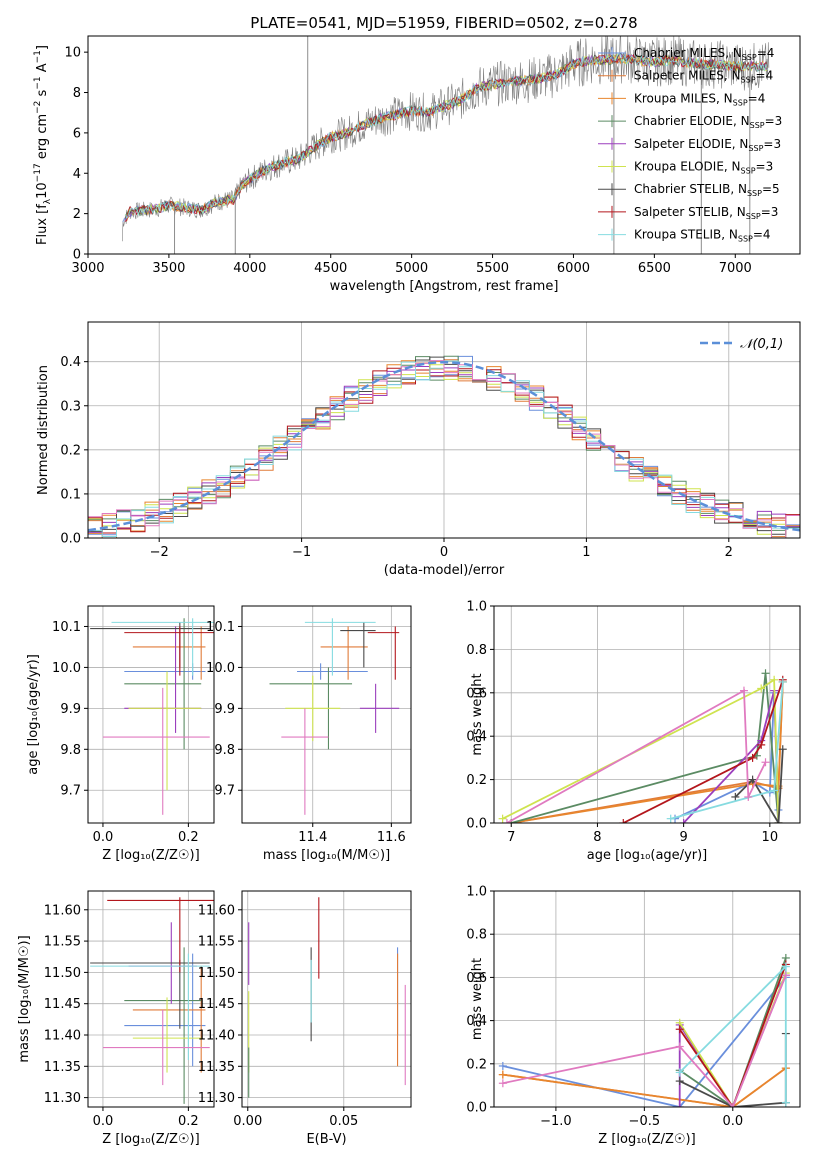 The image size is (819, 1170). Describe the element at coordinates (444, 446) in the screenshot. I see `normal-curve` at that location.